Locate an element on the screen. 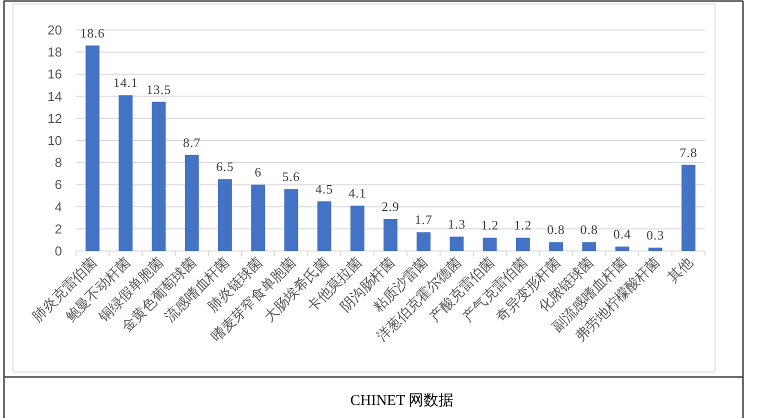 Image resolution: width=758 pixels, height=418 pixels. y-tick-label: 10 is located at coordinates (55, 140).